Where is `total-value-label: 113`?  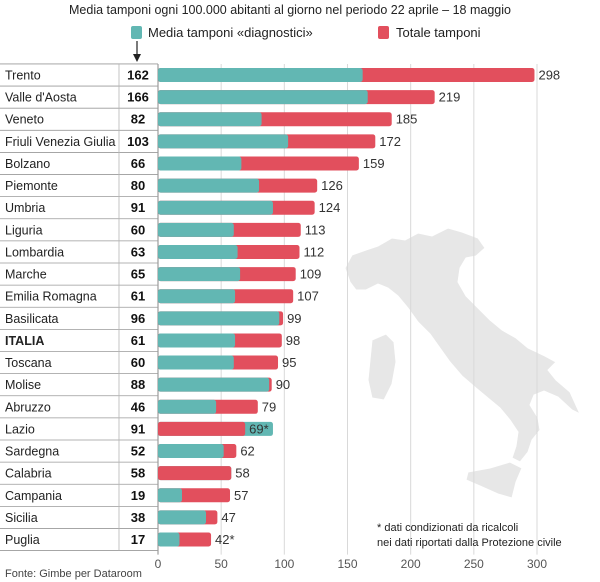
total-value-label: 113 is located at coordinates (315, 229).